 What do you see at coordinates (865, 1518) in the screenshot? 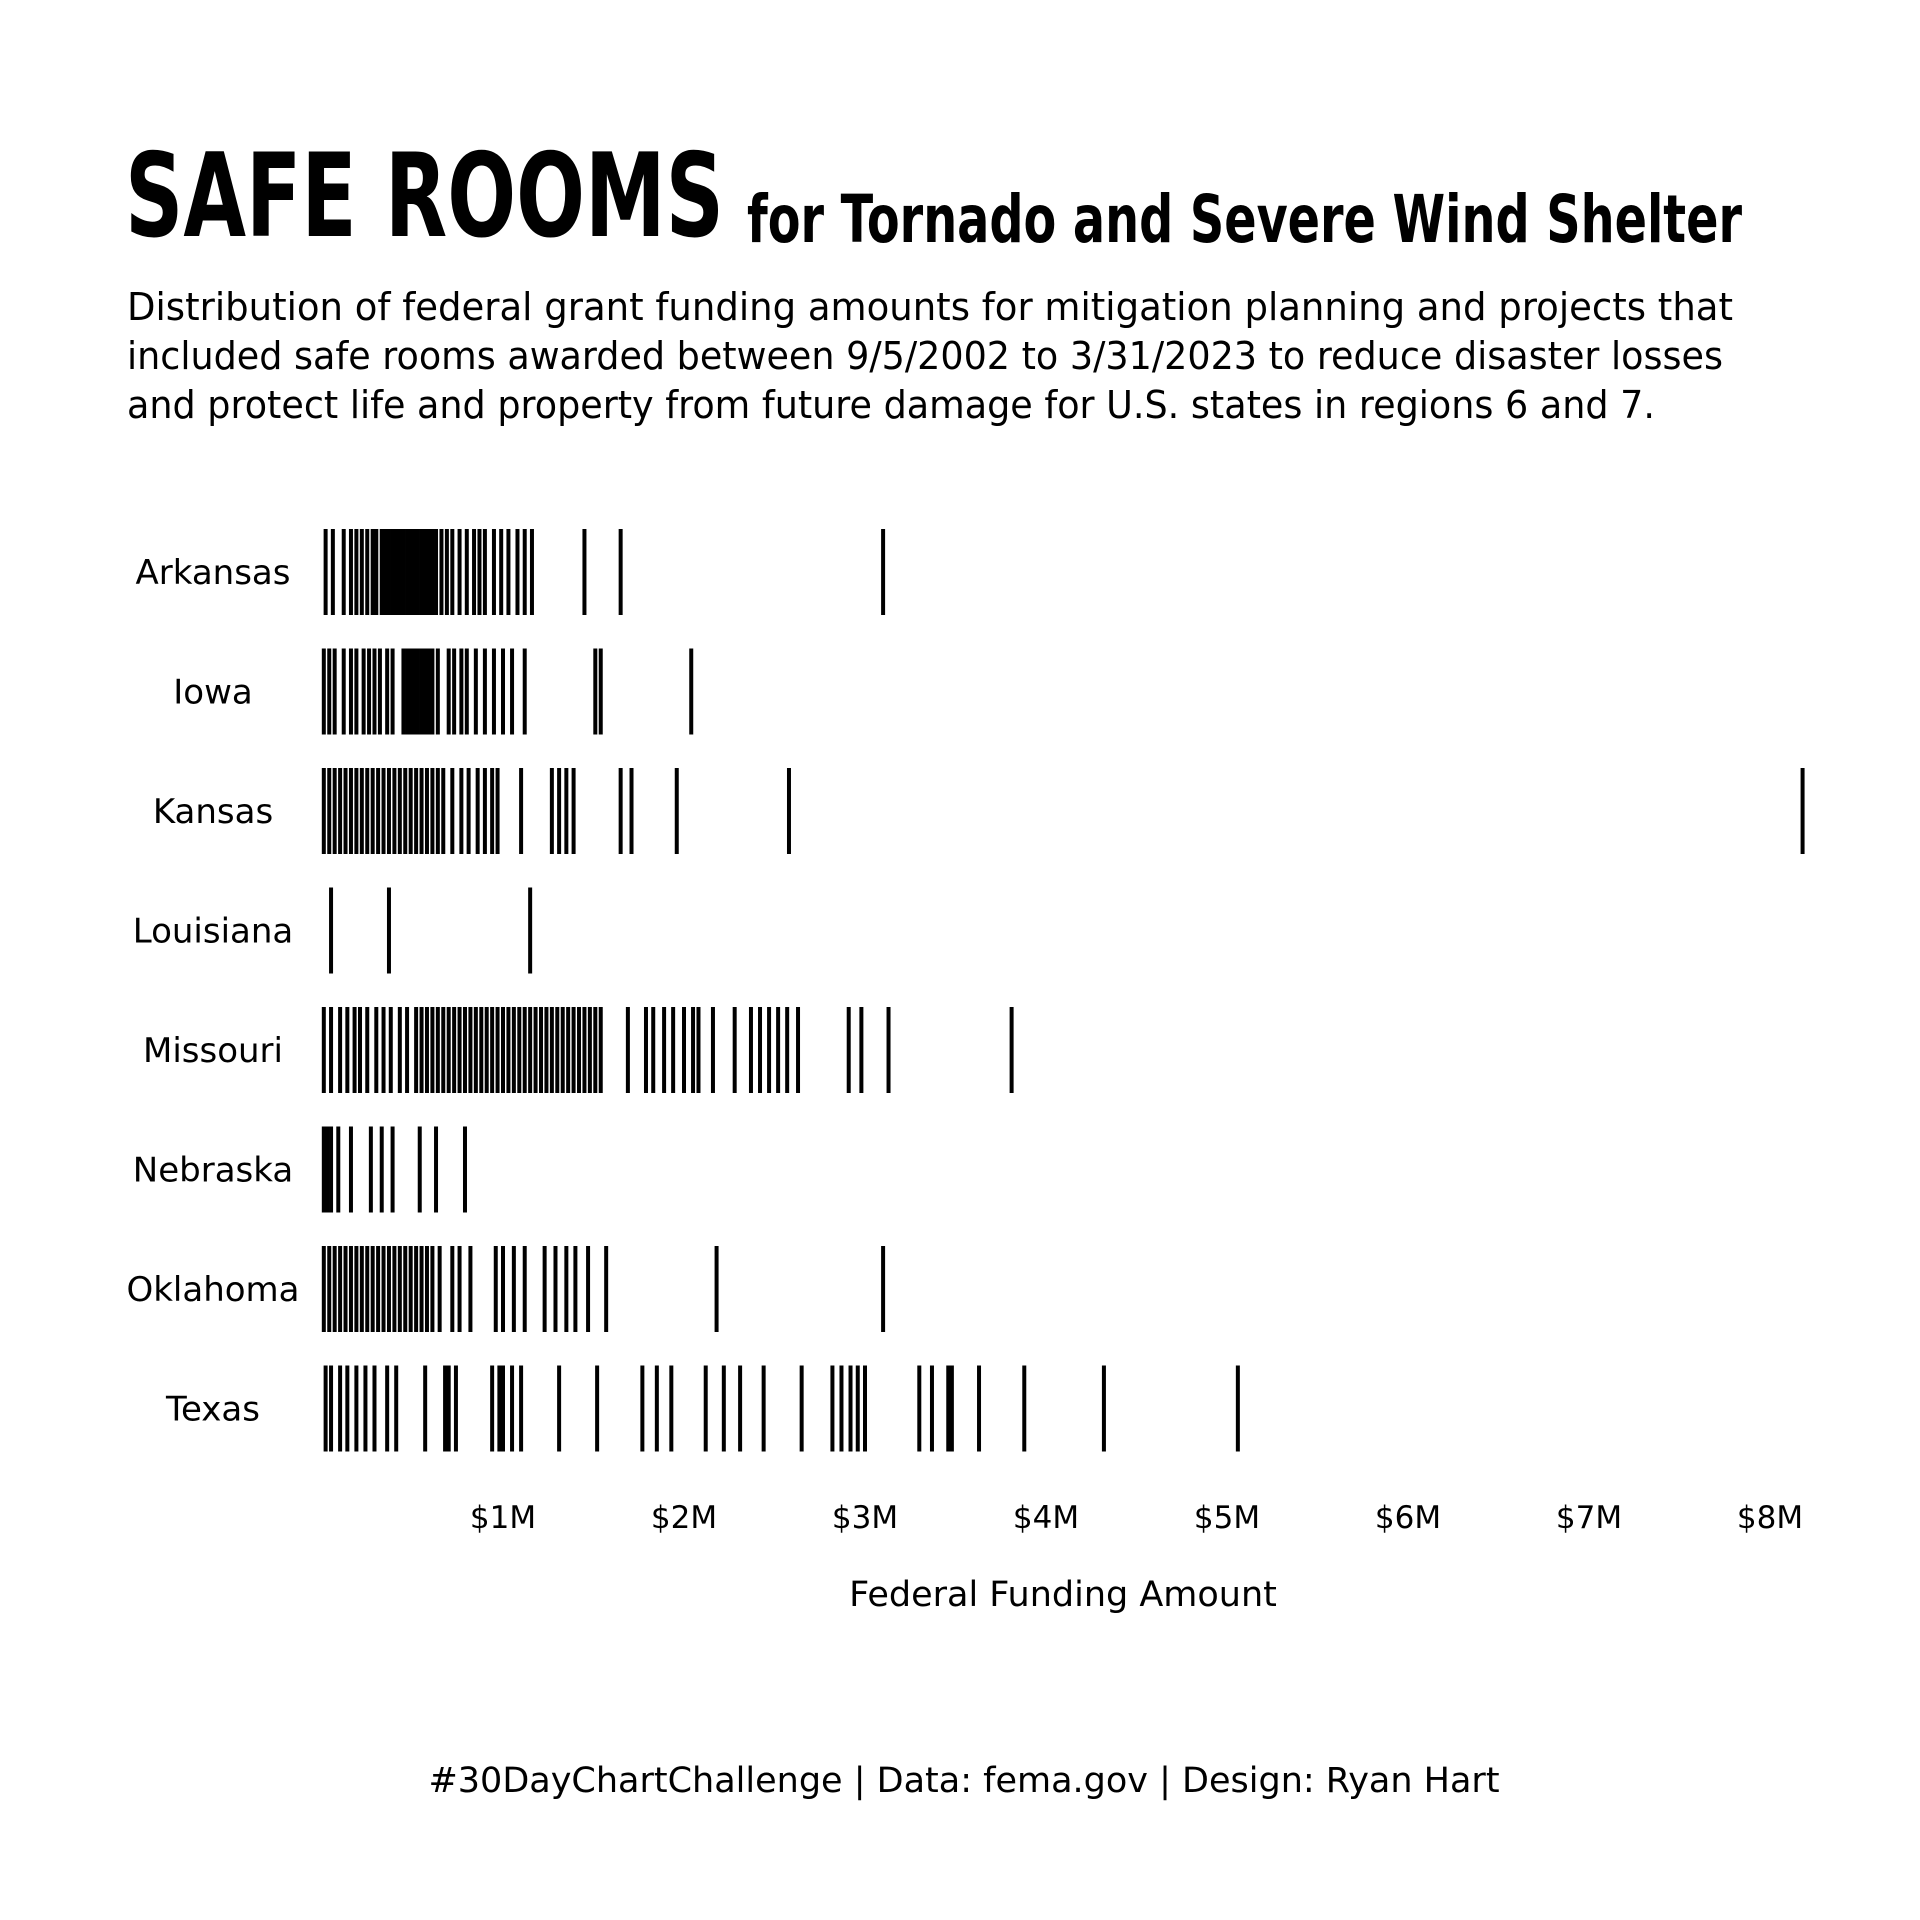
I see `x-tick-label: $3M` at bounding box center [865, 1518].